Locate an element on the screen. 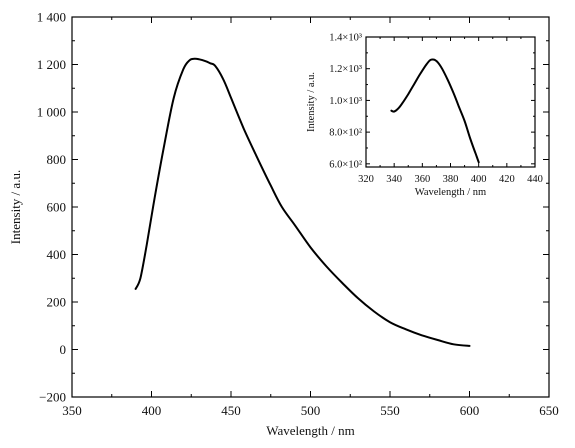 The width and height of the screenshot is (575, 448). x-tick-label: 450 is located at coordinates (231, 410).